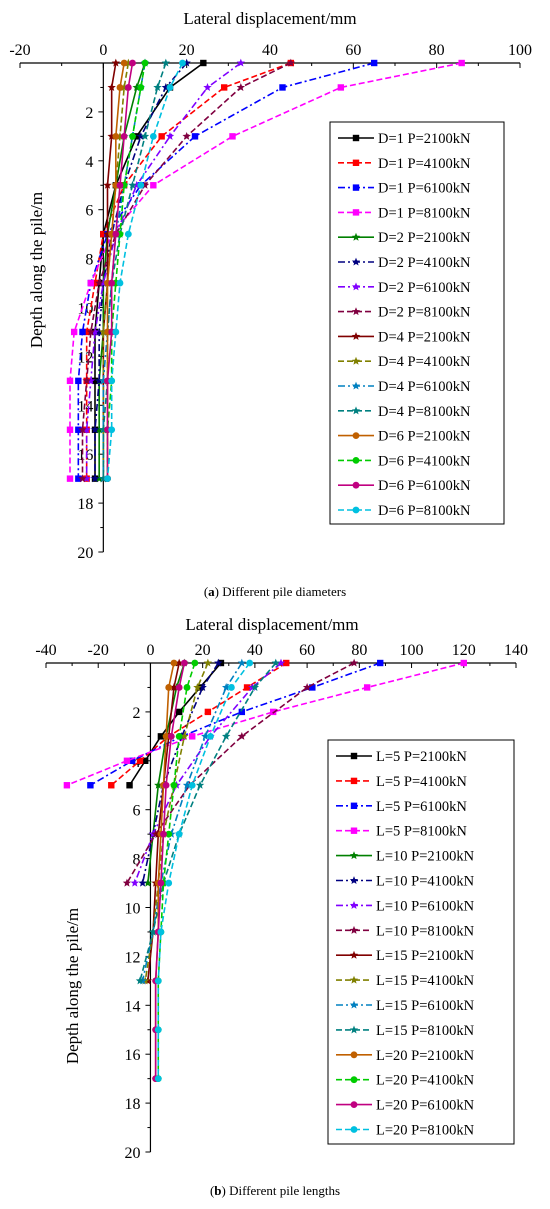 The width and height of the screenshot is (550, 1209). What do you see at coordinates (132, 1104) in the screenshot?
I see `y-tick-label: 18` at bounding box center [132, 1104].